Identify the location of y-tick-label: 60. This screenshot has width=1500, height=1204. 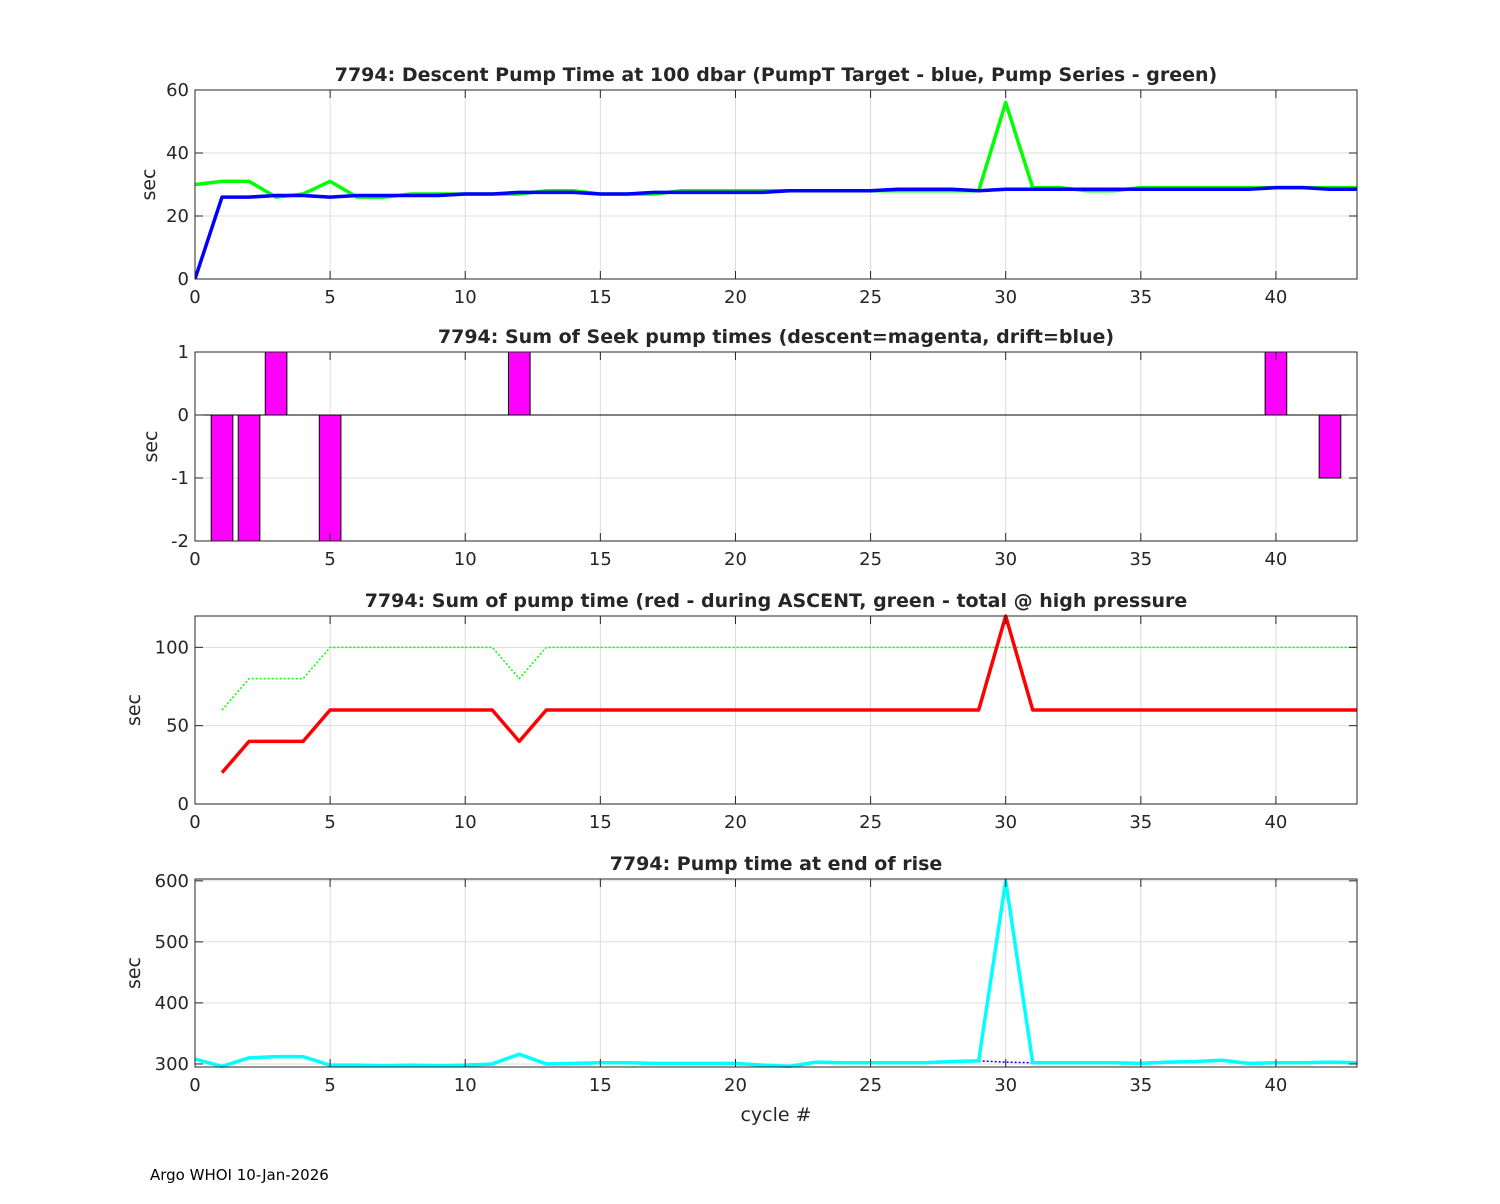
(177, 90).